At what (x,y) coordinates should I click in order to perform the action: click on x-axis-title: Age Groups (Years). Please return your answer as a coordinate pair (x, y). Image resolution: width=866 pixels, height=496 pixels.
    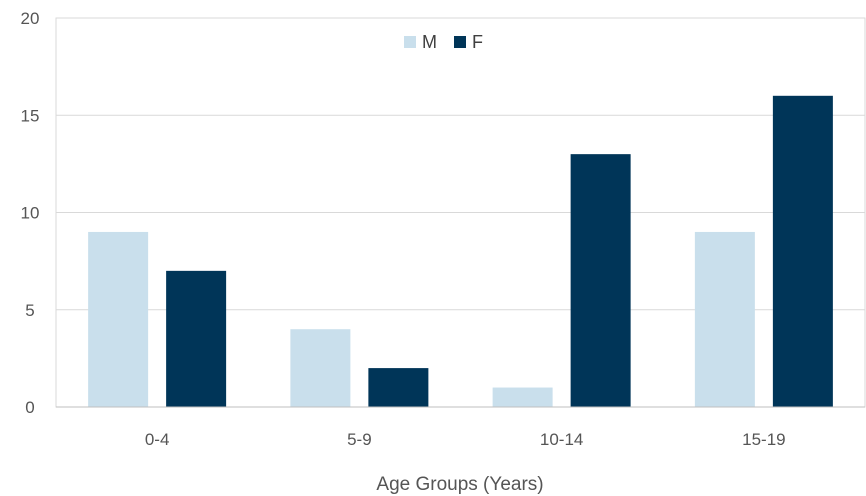
    Looking at the image, I should click on (459, 484).